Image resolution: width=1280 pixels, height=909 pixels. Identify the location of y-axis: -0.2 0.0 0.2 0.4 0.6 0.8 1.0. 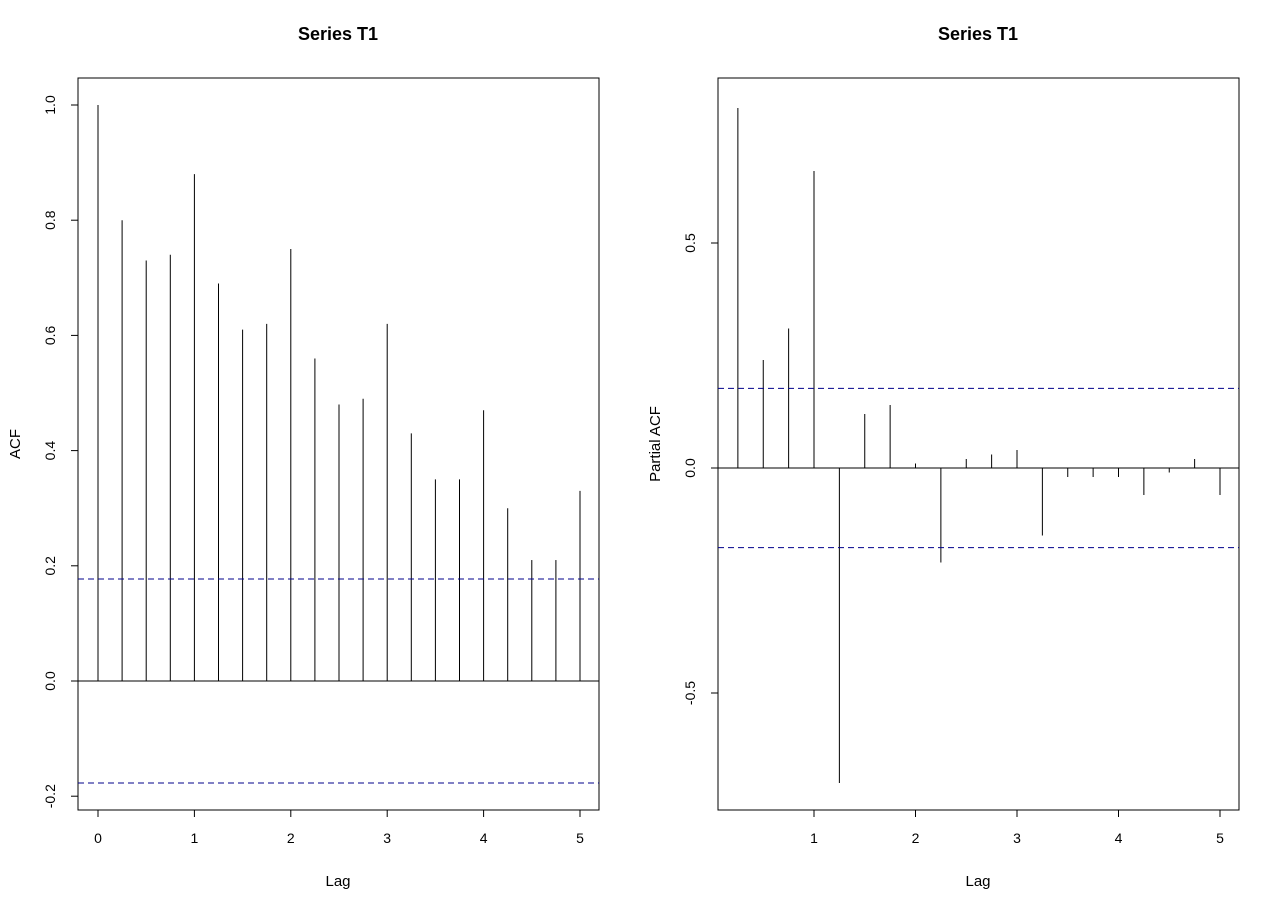
(60, 451).